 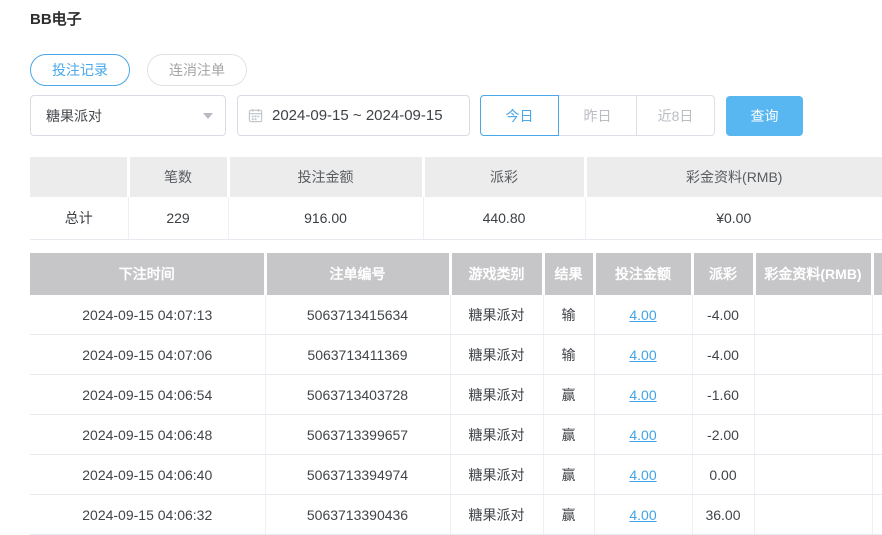 I want to click on time-cell: 2024-09-15 04:06:32, so click(x=148, y=514).